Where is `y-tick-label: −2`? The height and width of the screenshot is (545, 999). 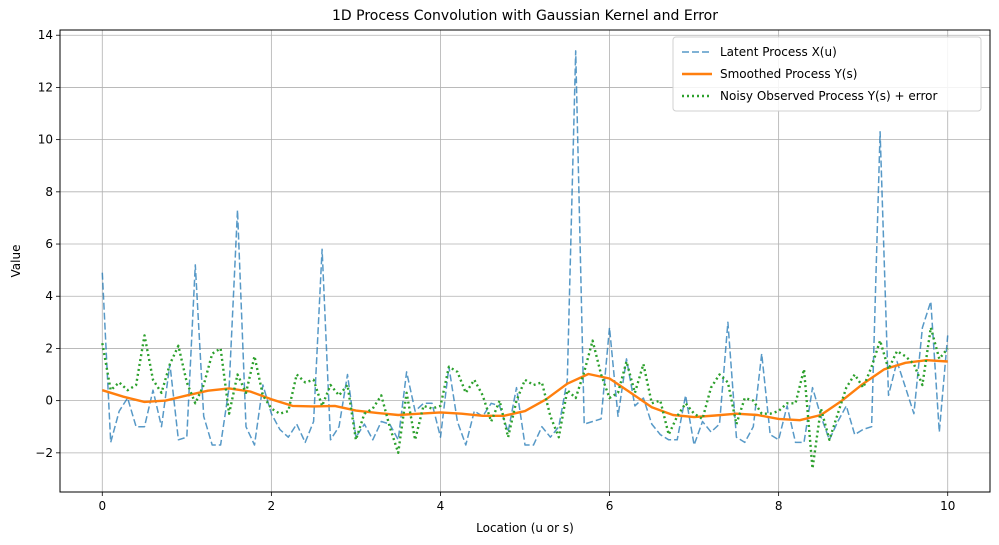 y-tick-label: −2 is located at coordinates (44, 453).